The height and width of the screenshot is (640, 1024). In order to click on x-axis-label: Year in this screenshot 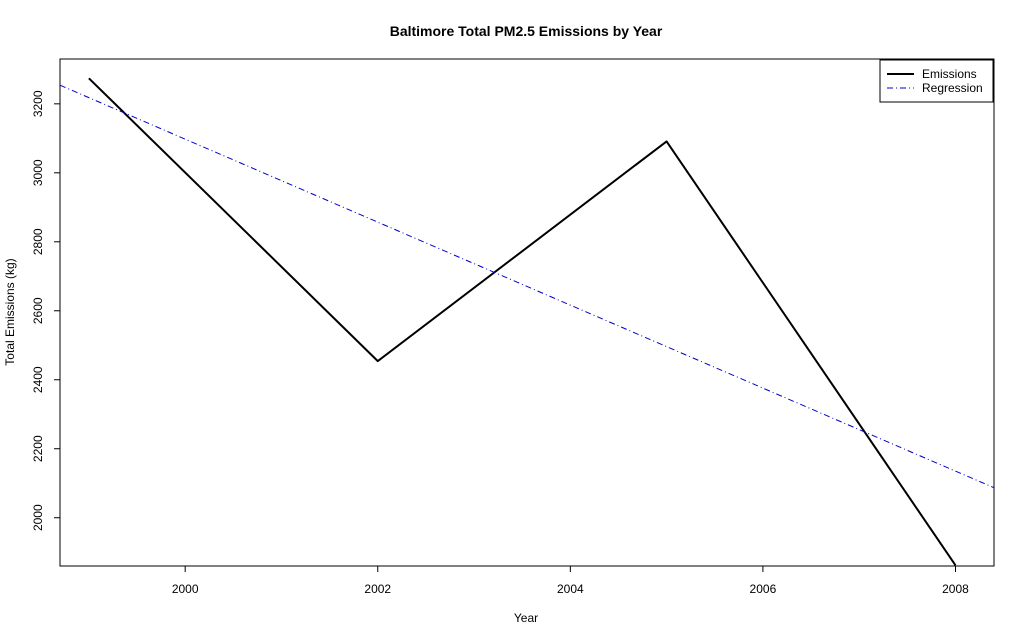, I will do `click(526, 618)`.